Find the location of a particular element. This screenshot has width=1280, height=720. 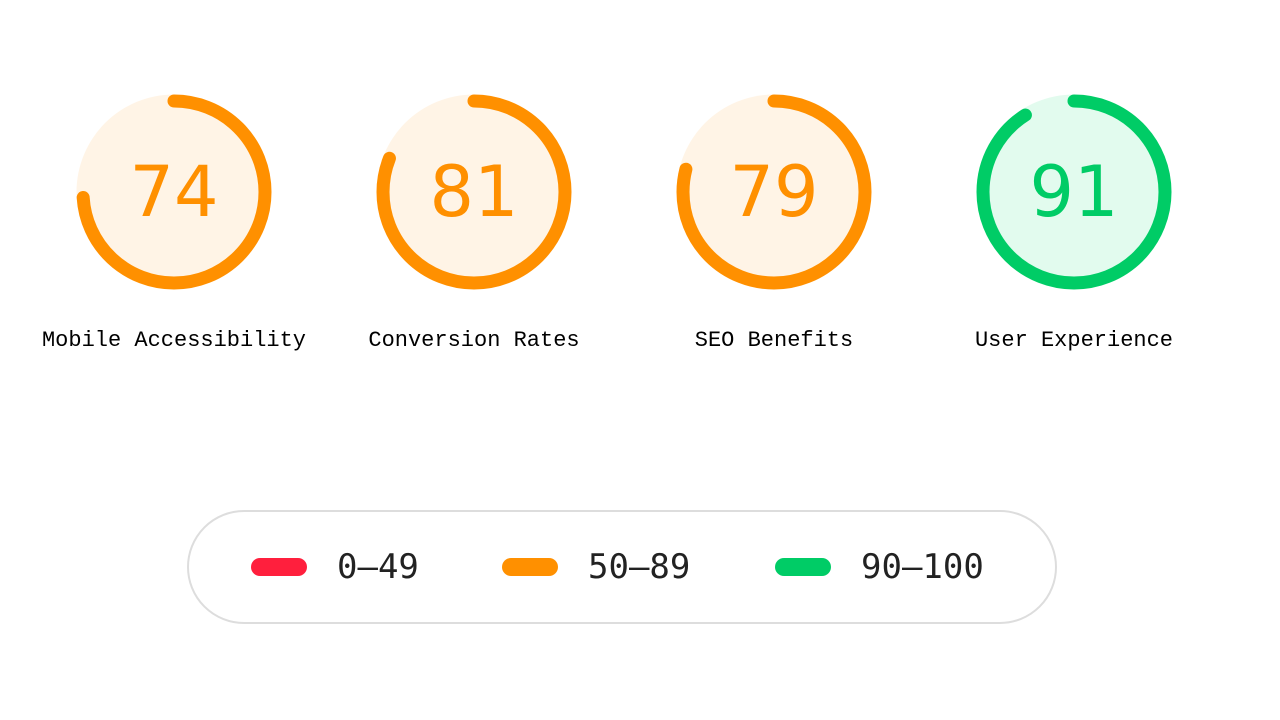

score-legend: 0–49 50–89 90–100 is located at coordinates (622, 567).